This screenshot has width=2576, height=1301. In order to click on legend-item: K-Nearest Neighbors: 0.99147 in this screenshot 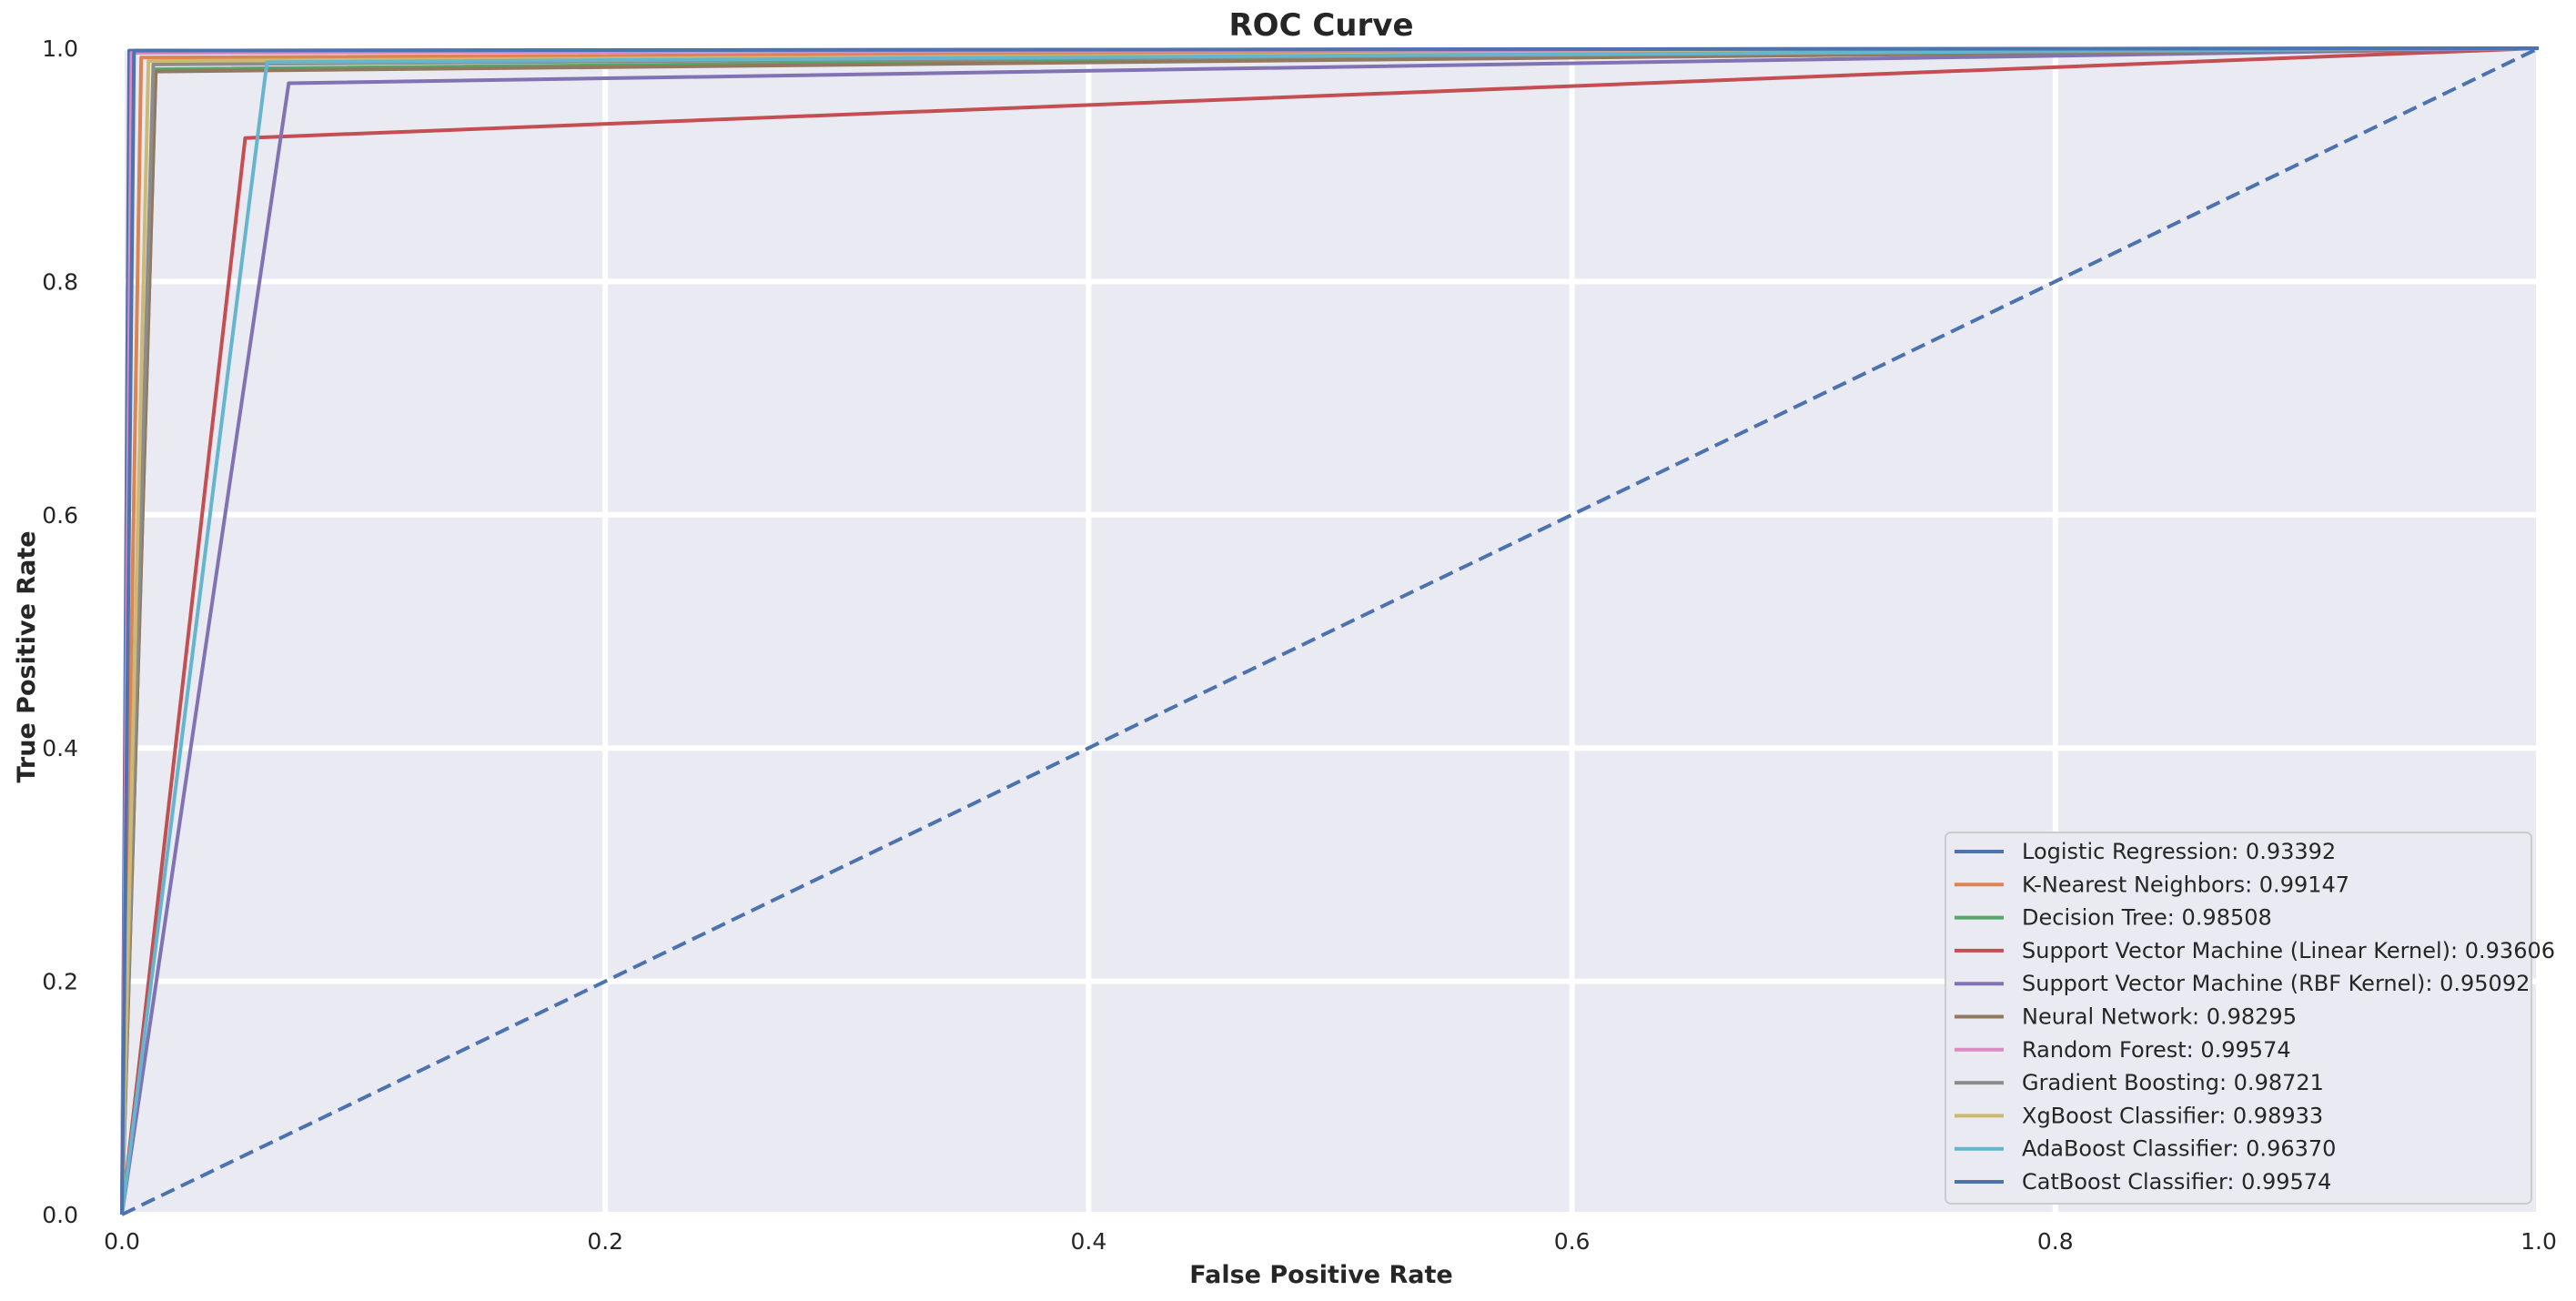, I will do `click(2152, 884)`.